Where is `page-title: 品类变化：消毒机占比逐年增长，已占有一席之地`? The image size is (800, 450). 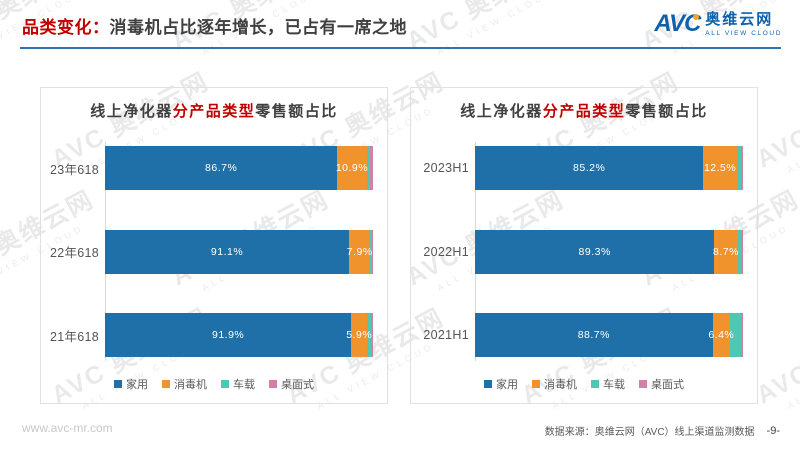 page-title: 品类变化：消毒机占比逐年增长，已占有一席之地 is located at coordinates (214, 25).